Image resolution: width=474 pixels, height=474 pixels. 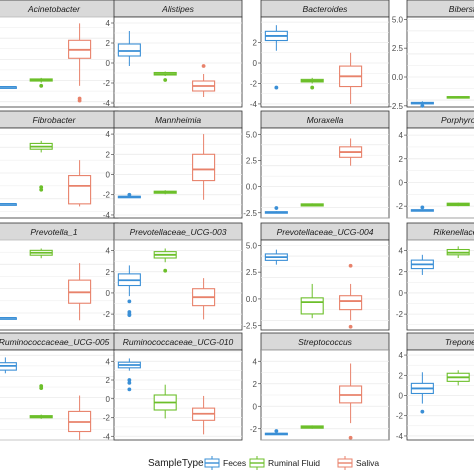 I want to click on facet-panel-ruminococcaceae-ucg-005: Ruminococcaceae_UCG-005, so click(x=59, y=386).